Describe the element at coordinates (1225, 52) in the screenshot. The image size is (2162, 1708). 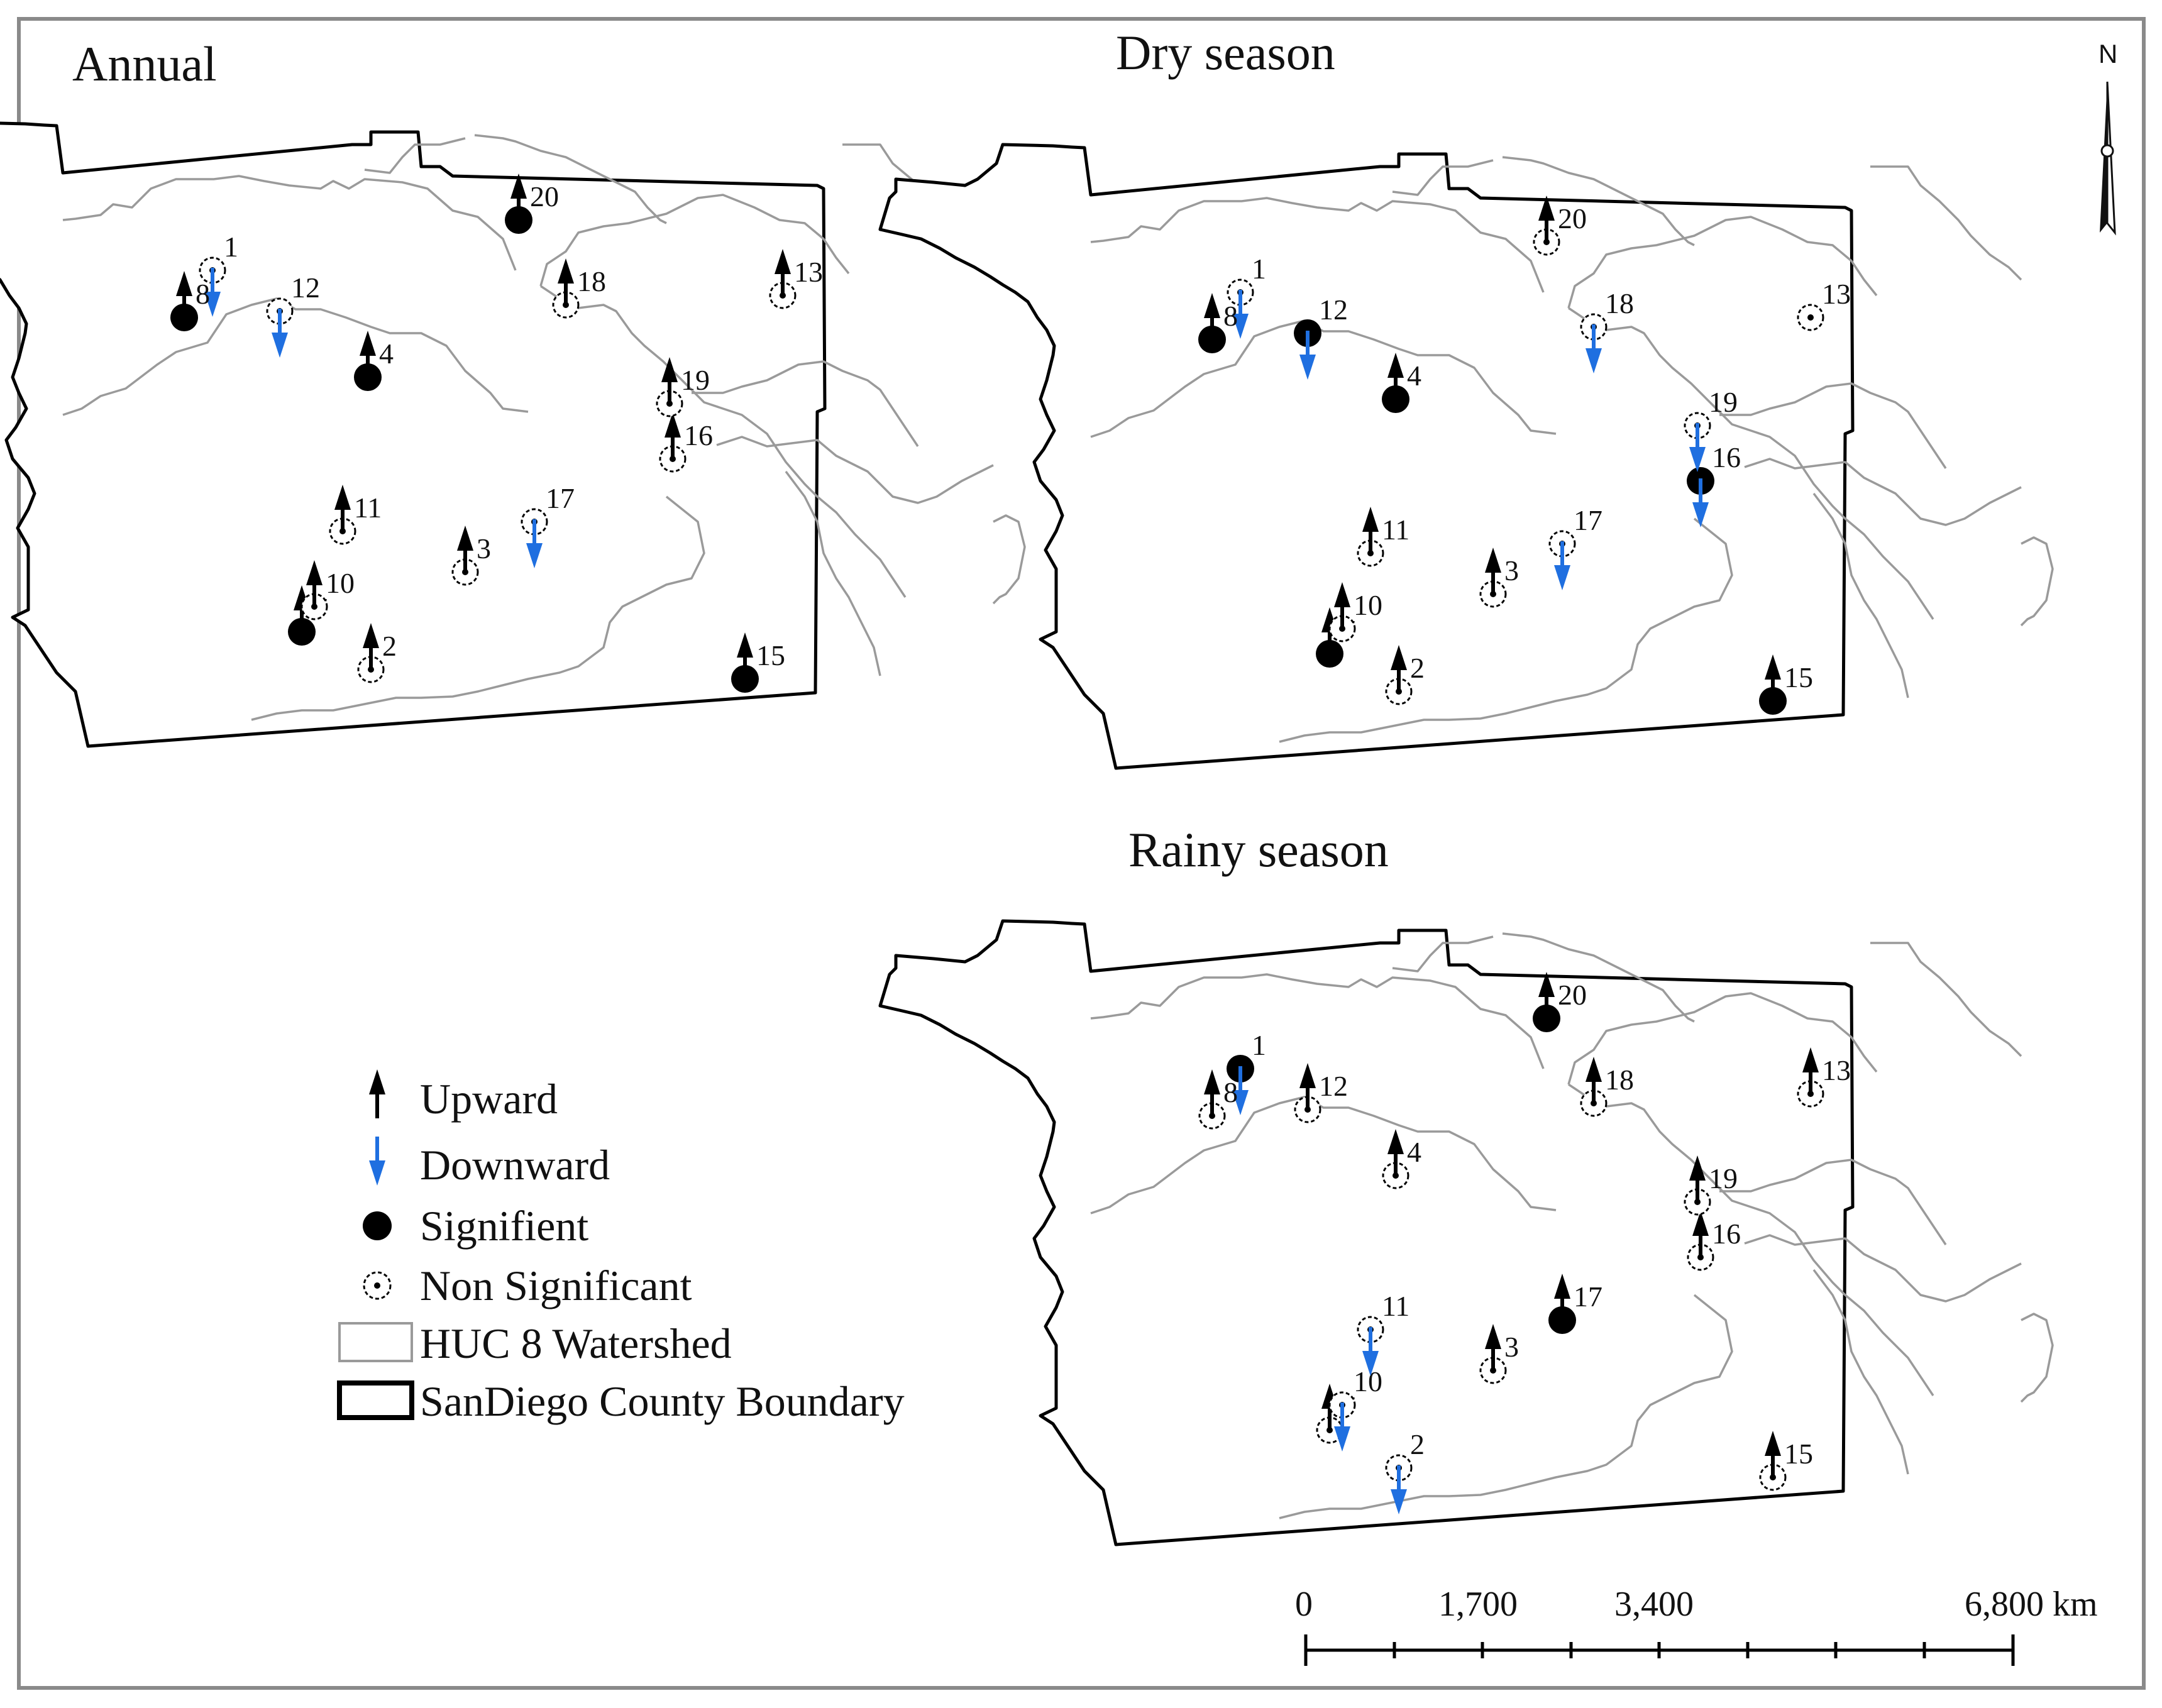
I see `map-title-dry-season: Dry season` at that location.